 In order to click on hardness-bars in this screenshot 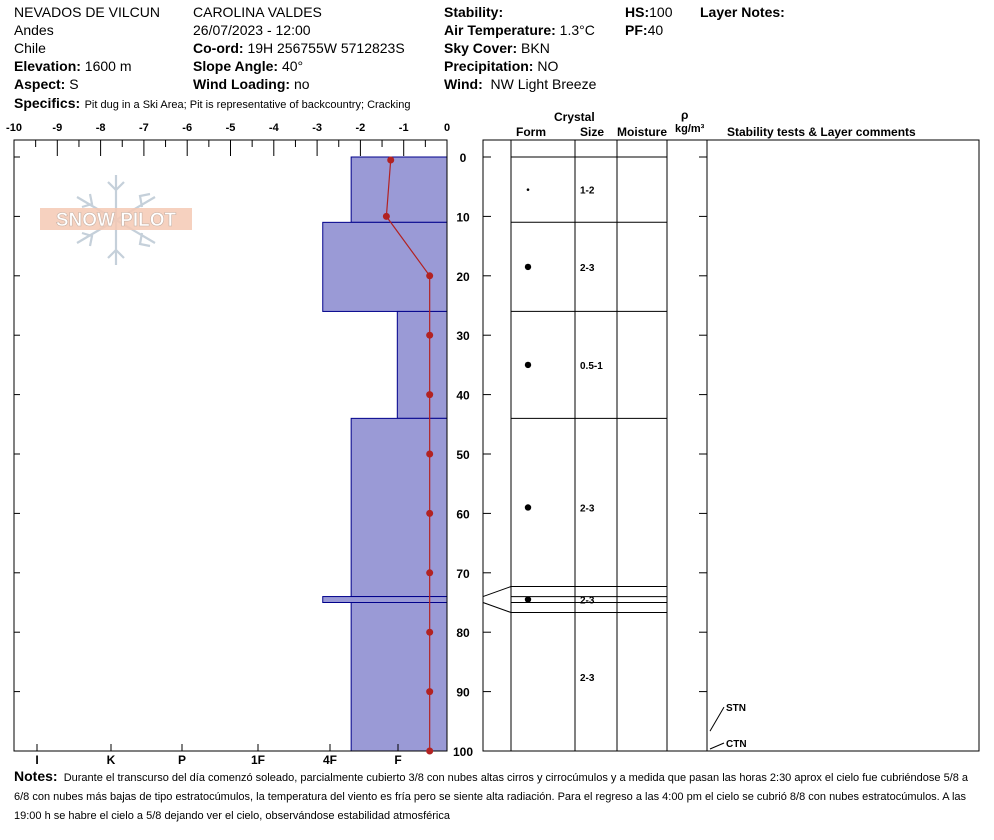, I will do `click(385, 454)`.